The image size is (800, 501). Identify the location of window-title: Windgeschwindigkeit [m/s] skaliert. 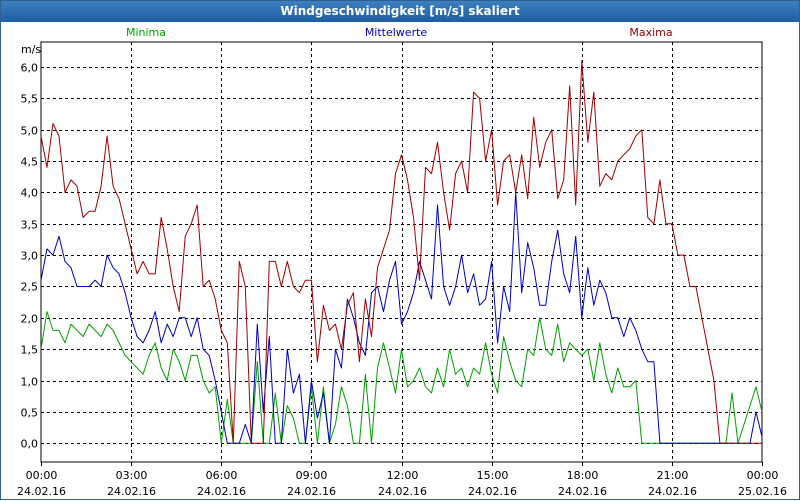
(400, 11).